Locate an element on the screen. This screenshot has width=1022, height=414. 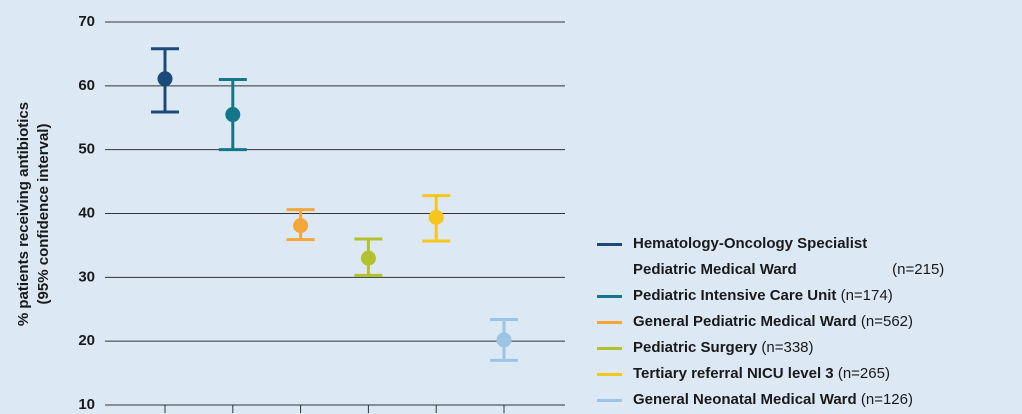
legend-item: General Neonatal Medical Ward (n=126) is located at coordinates (809, 400).